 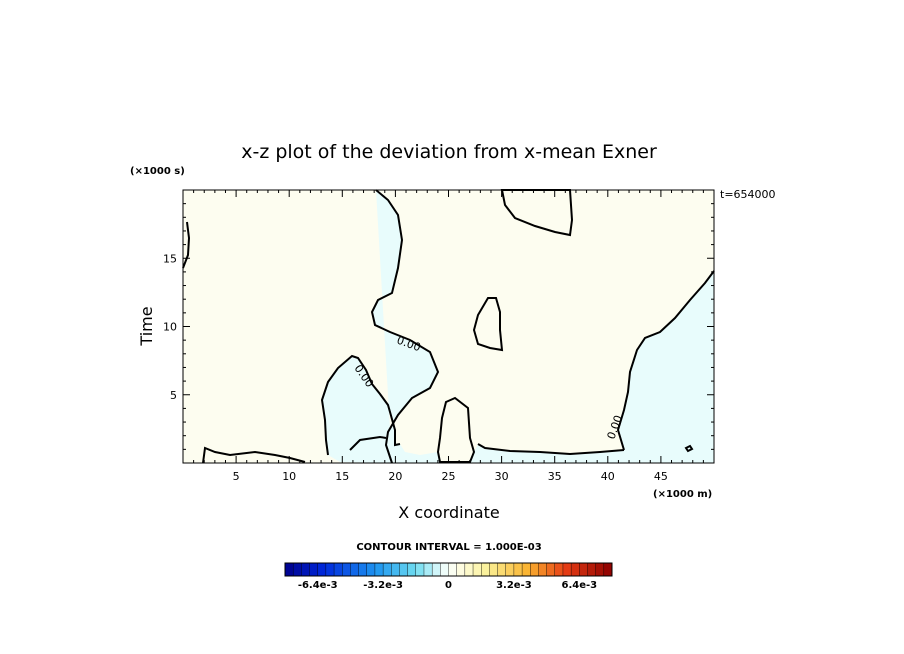 I want to click on contour-interval-label: CONTOUR INTERVAL = 1.000E-03, so click(x=448, y=547).